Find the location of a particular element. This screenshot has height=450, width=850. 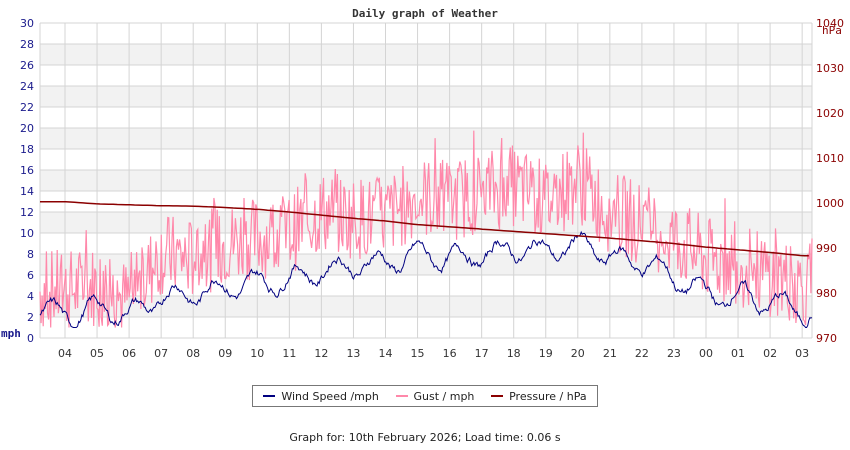

pressure-swatch-icon is located at coordinates (497, 396).